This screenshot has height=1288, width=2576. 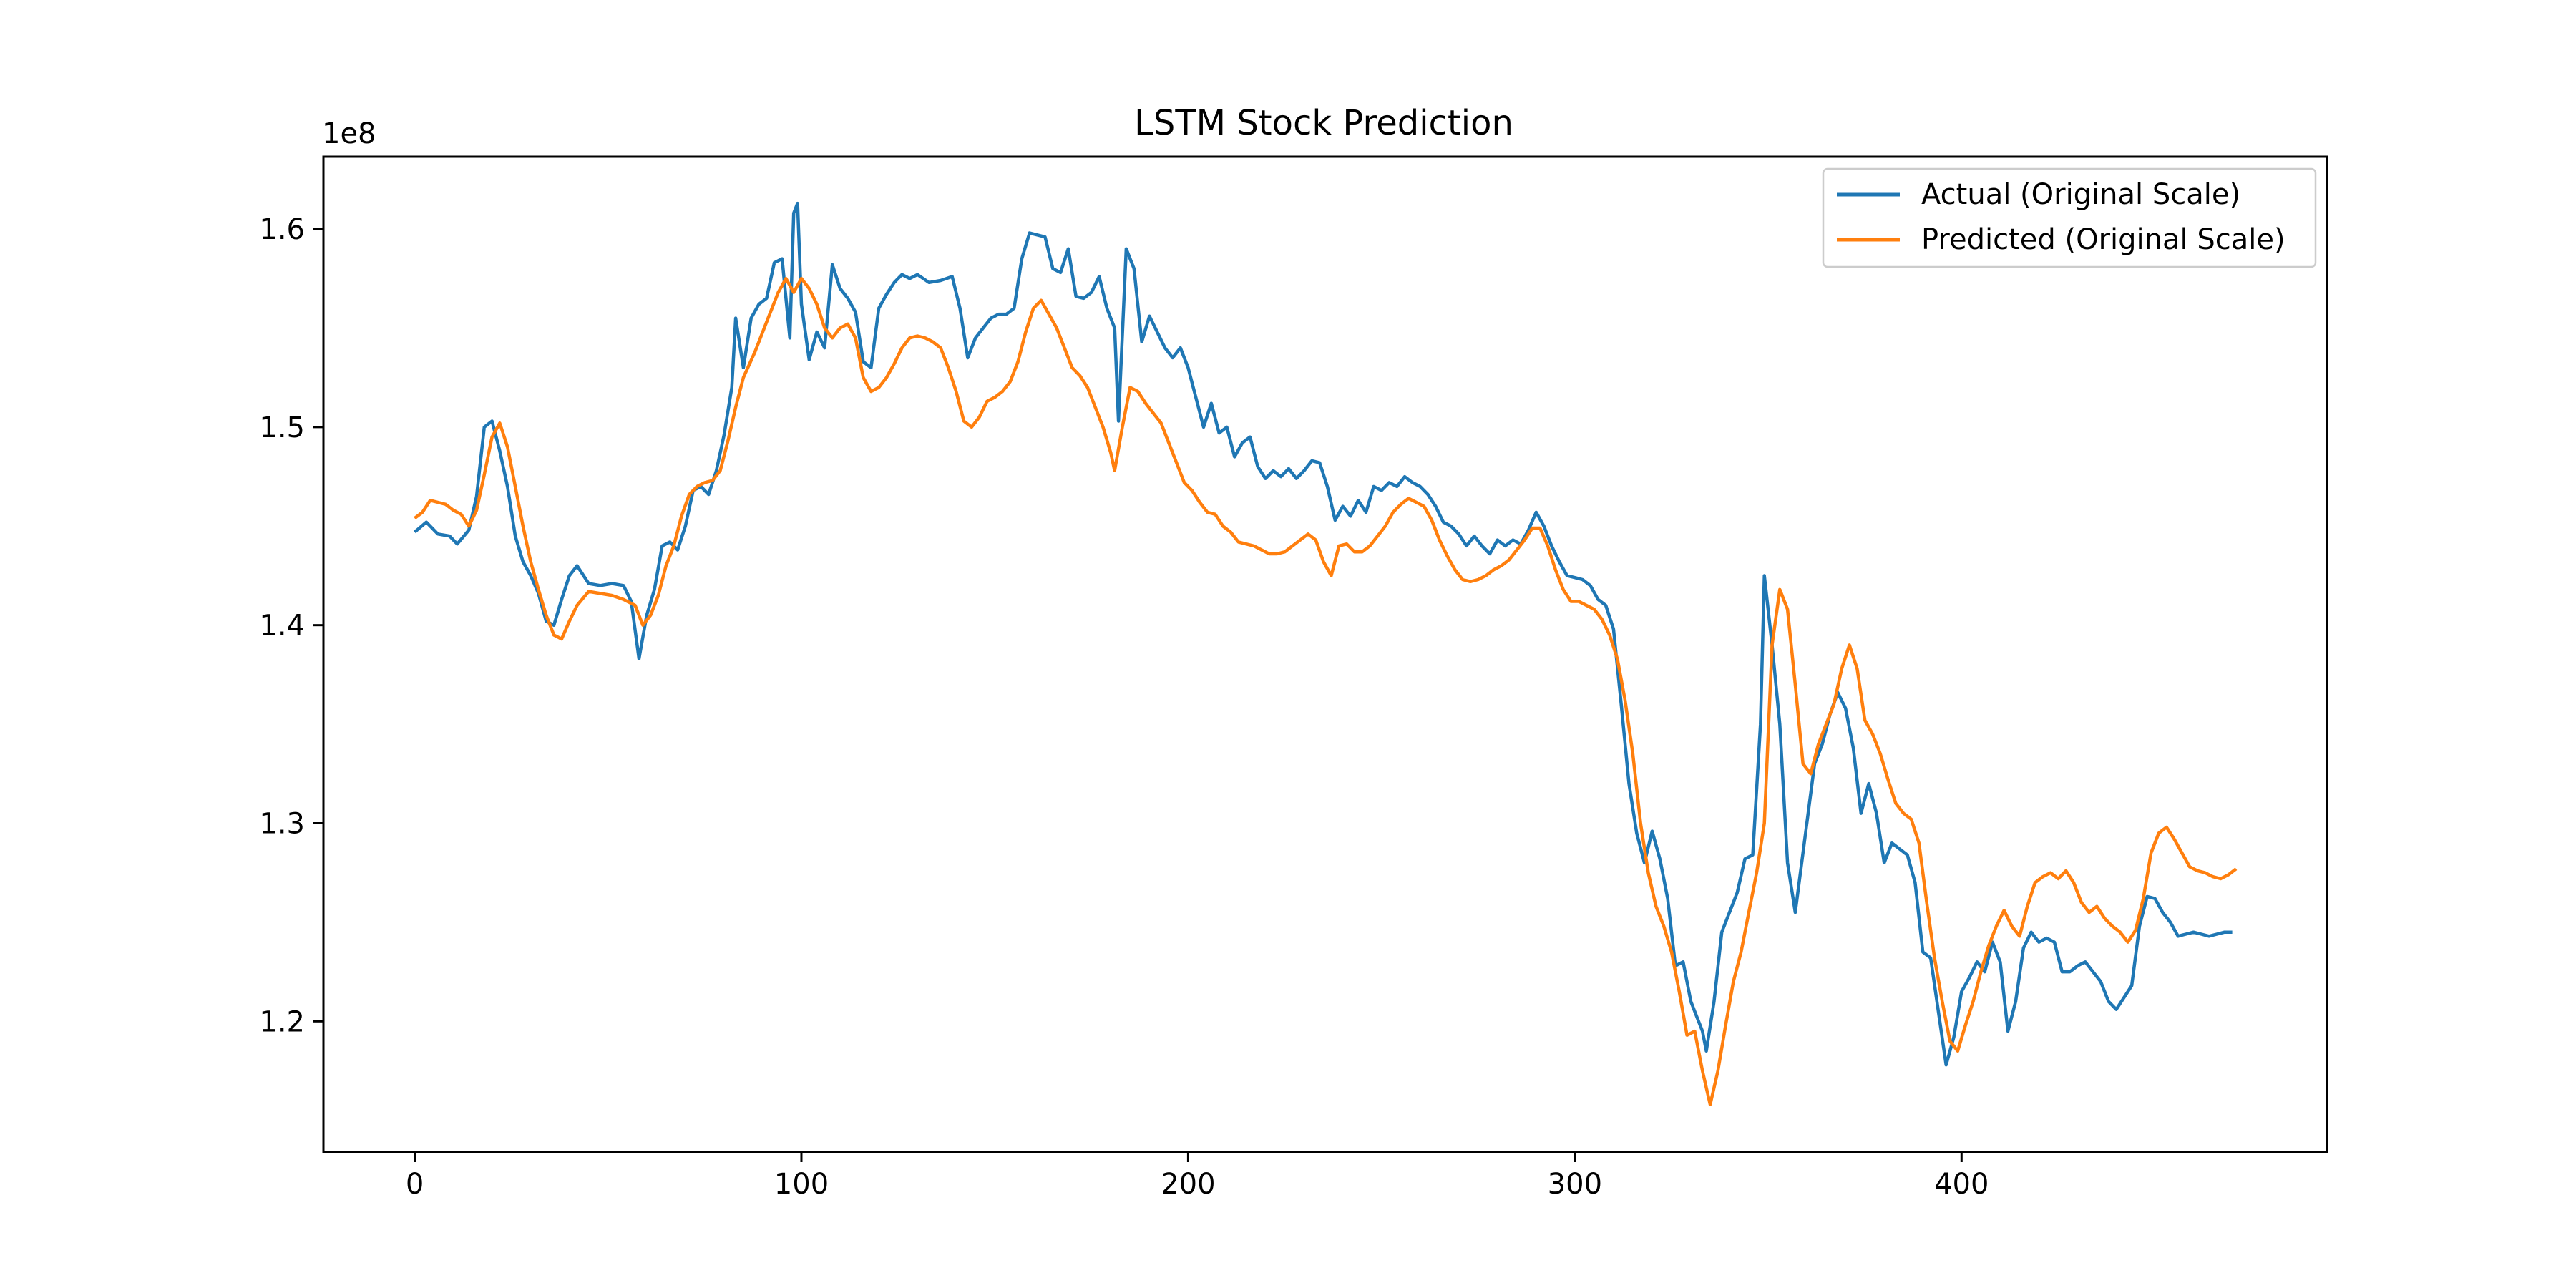 I want to click on y-tick-label: 1.5, so click(x=282, y=427).